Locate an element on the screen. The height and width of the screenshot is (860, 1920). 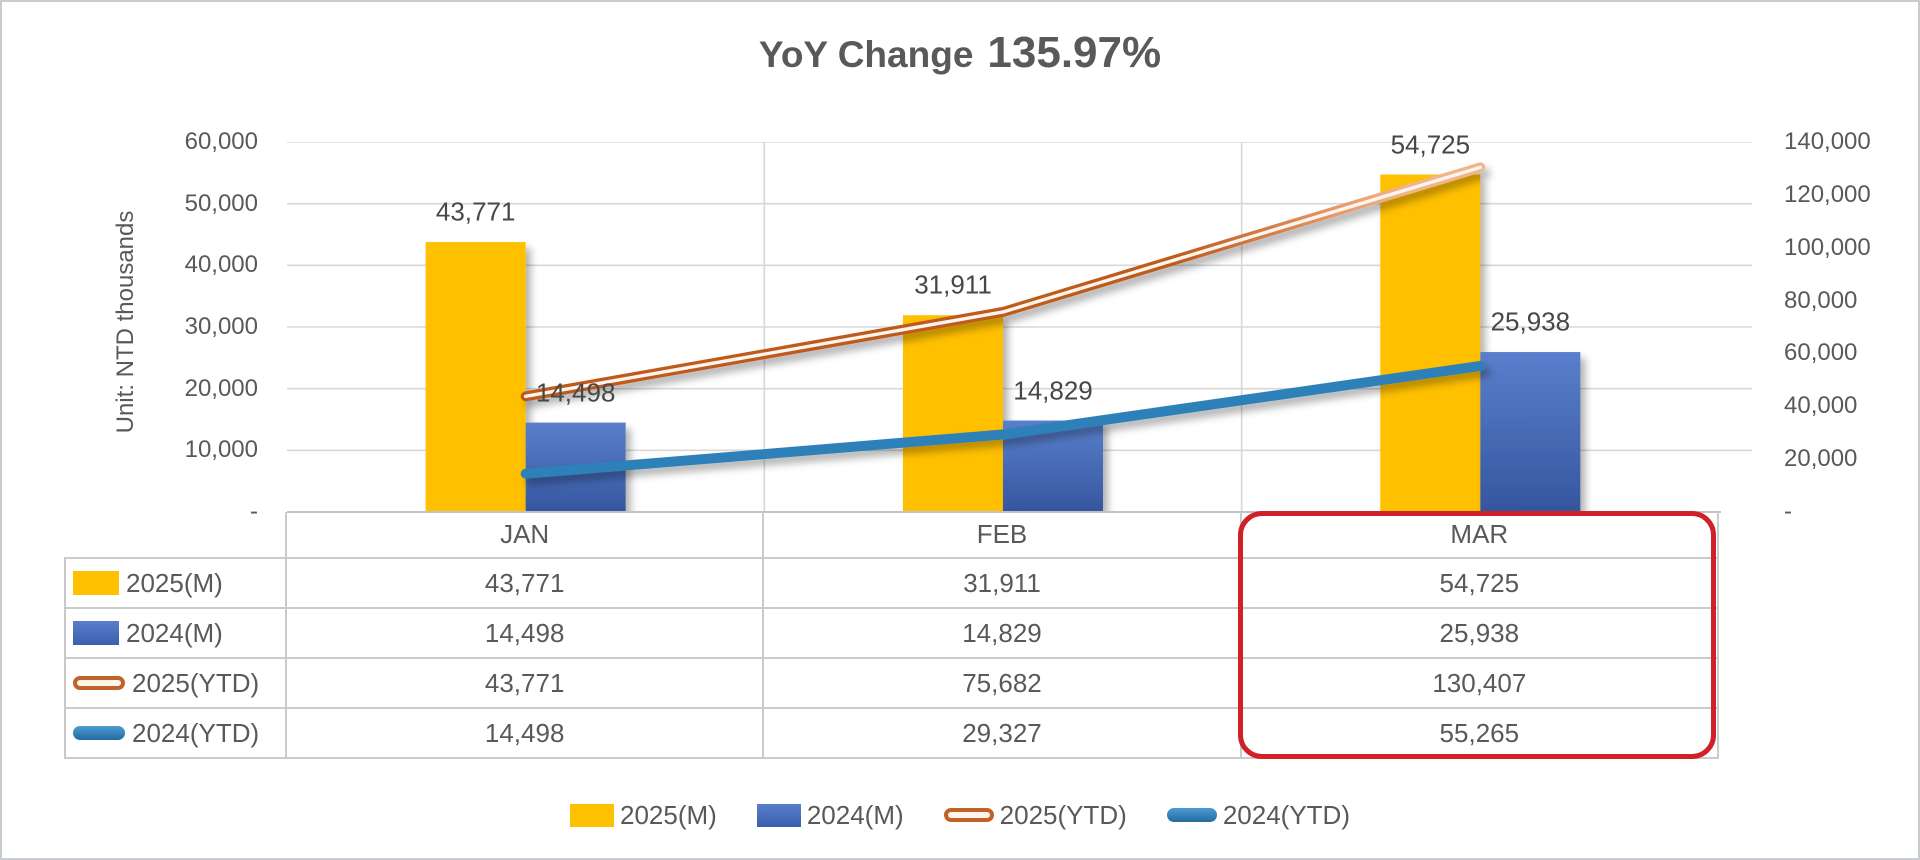
left-axis-tick-label: 20,000 is located at coordinates (221, 388).